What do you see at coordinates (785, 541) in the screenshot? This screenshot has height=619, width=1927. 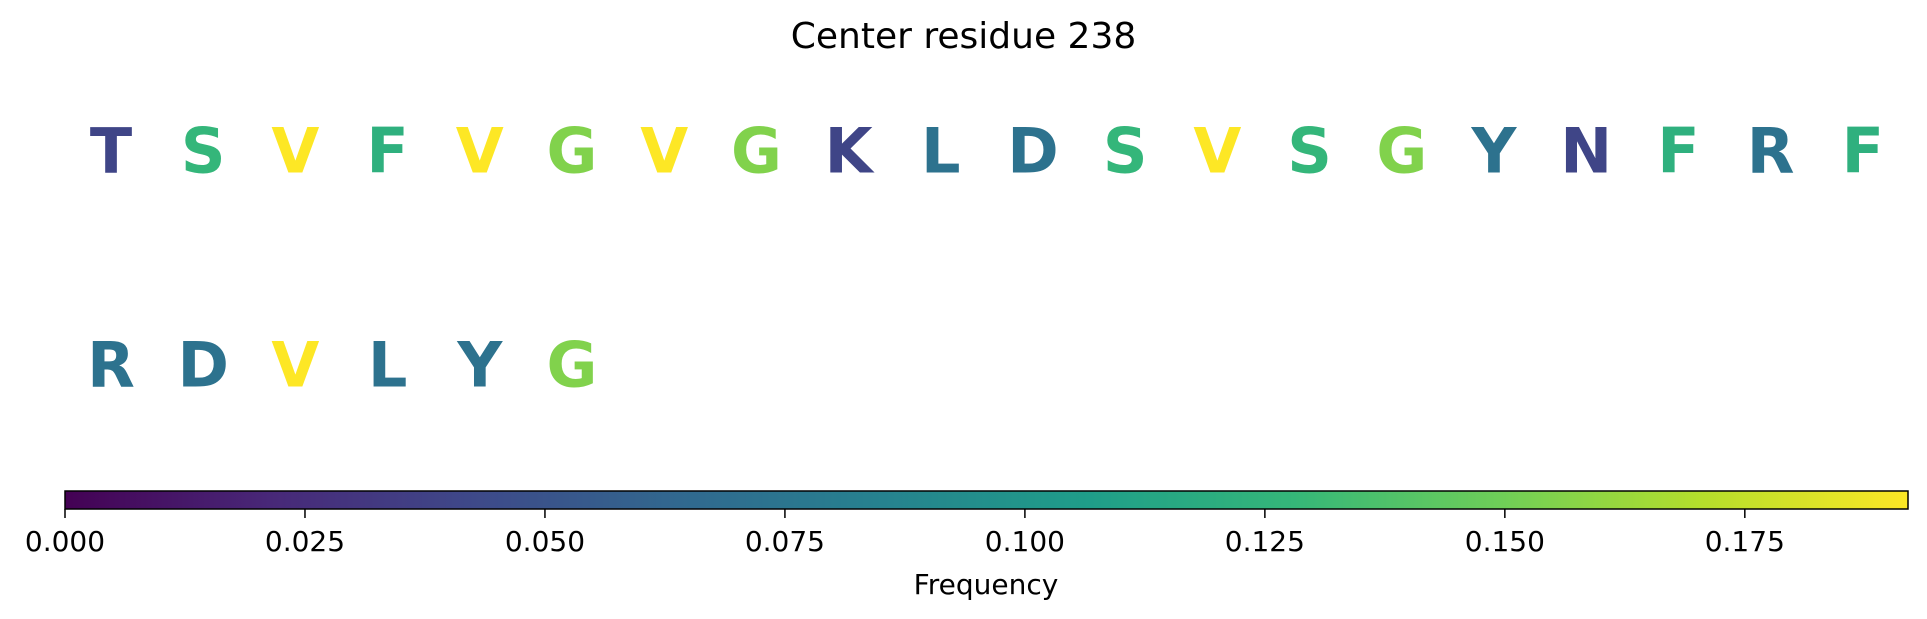 I see `colorbar-tick-label: 0.075` at bounding box center [785, 541].